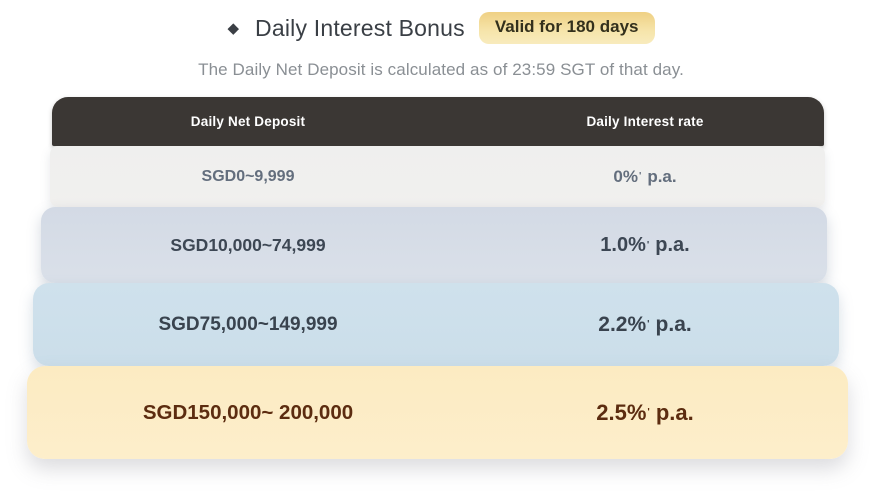  I want to click on column-header-deposit: Daily Net Deposit, so click(248, 121).